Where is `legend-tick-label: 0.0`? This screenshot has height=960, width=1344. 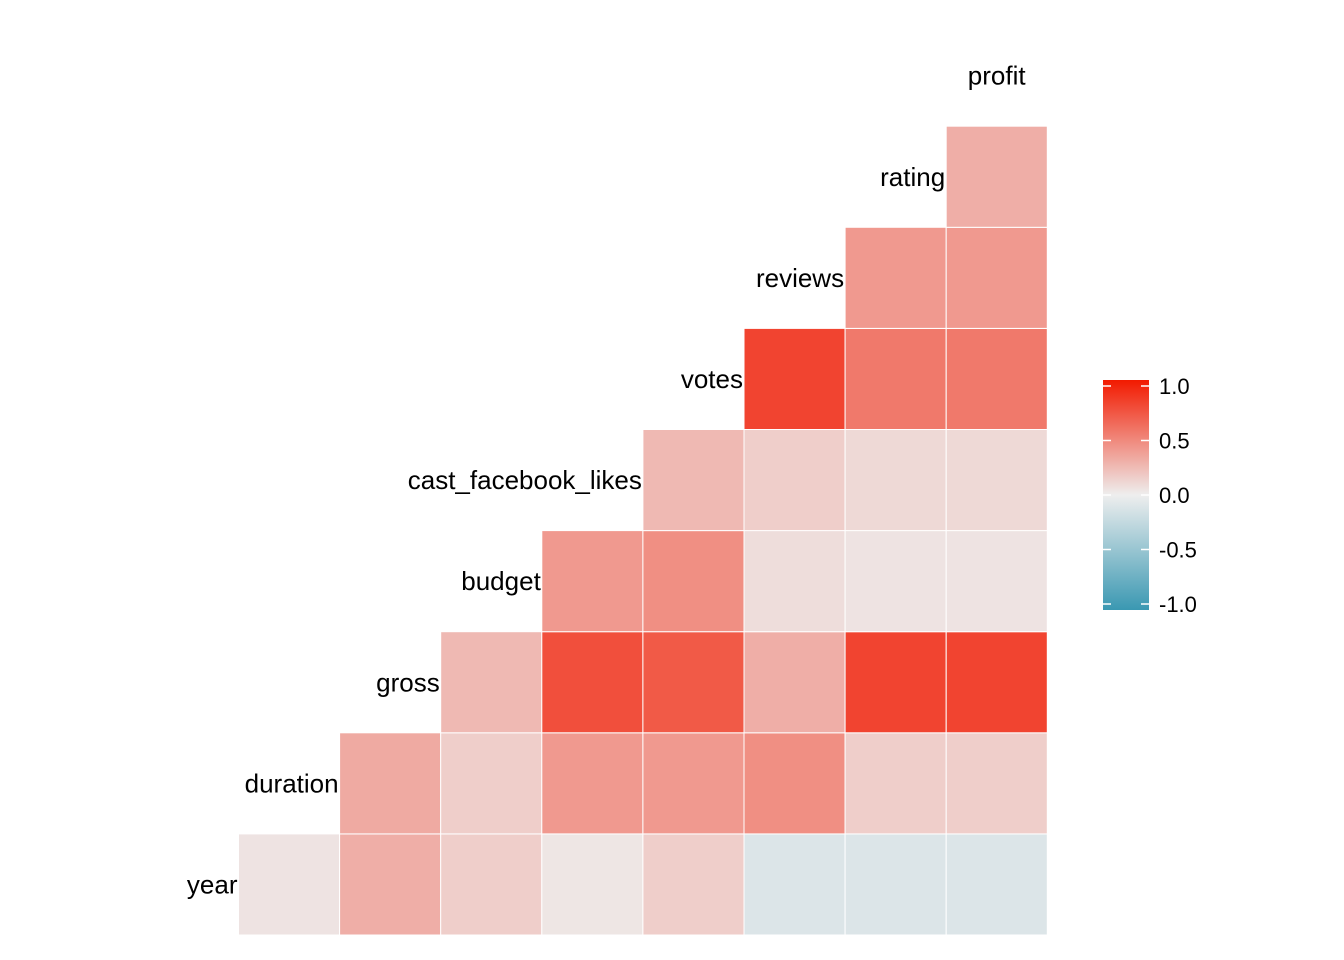 legend-tick-label: 0.0 is located at coordinates (1174, 495).